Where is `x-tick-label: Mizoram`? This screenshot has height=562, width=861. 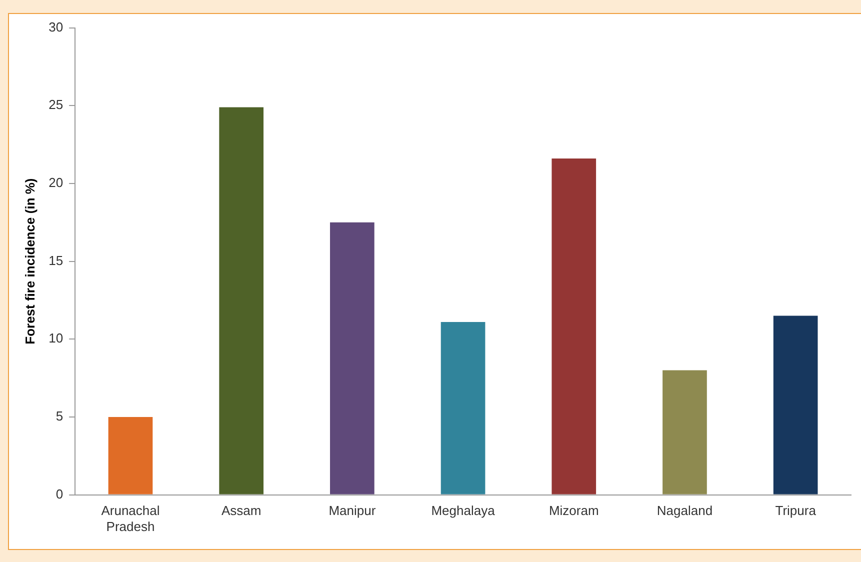
x-tick-label: Mizoram is located at coordinates (573, 510).